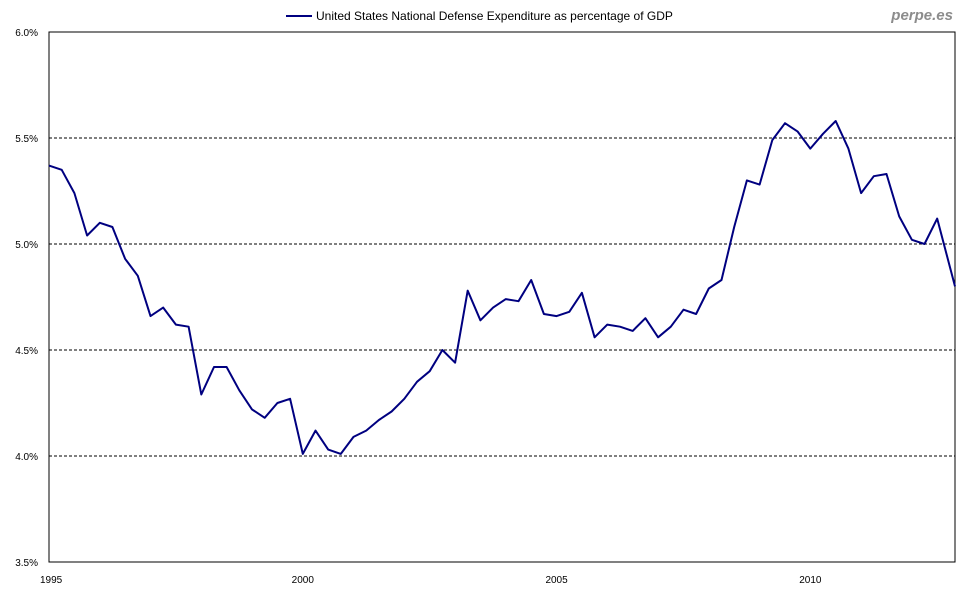 This screenshot has height=600, width=980. I want to click on x-tick-label: 1995, so click(51, 580).